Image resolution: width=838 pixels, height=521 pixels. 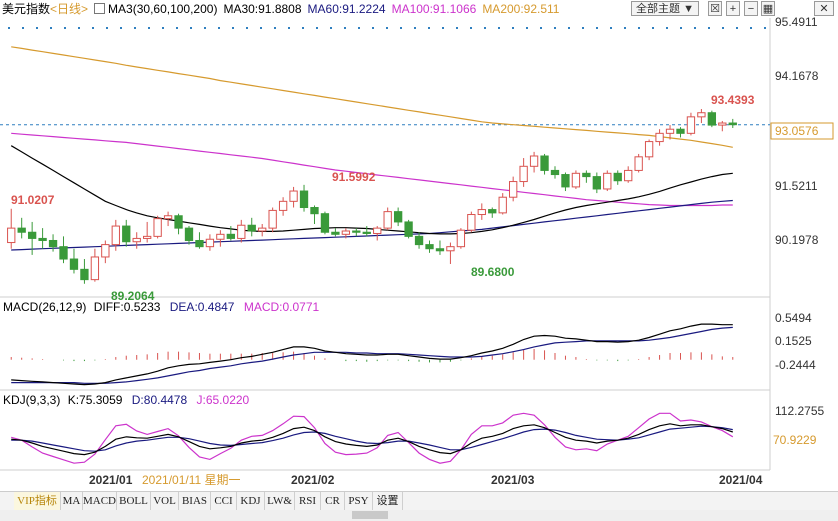 I want to click on checkbox-icon: ☒, so click(x=715, y=8).